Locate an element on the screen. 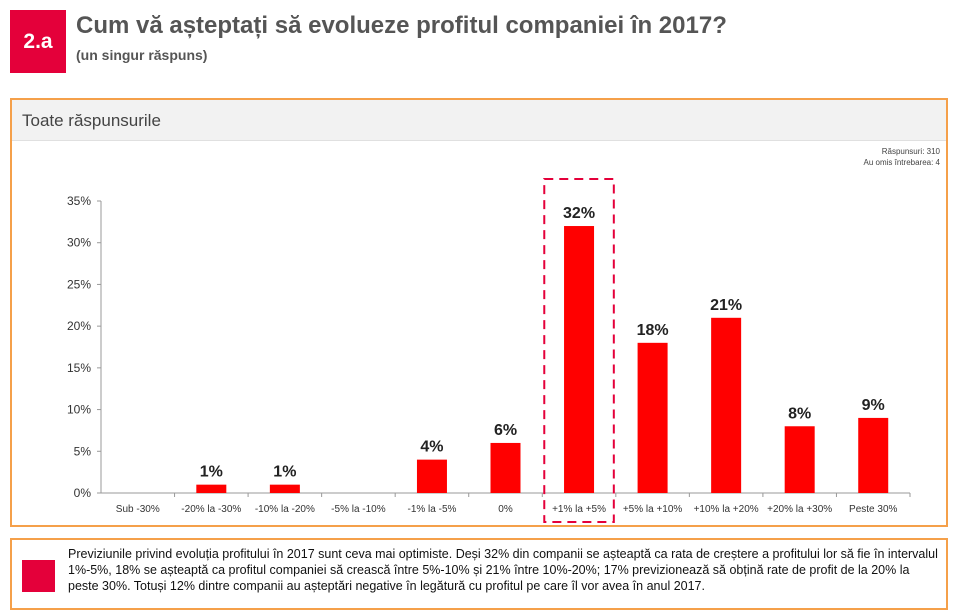 Image resolution: width=960 pixels, height=615 pixels. y-tick-label: 30% is located at coordinates (79, 243).